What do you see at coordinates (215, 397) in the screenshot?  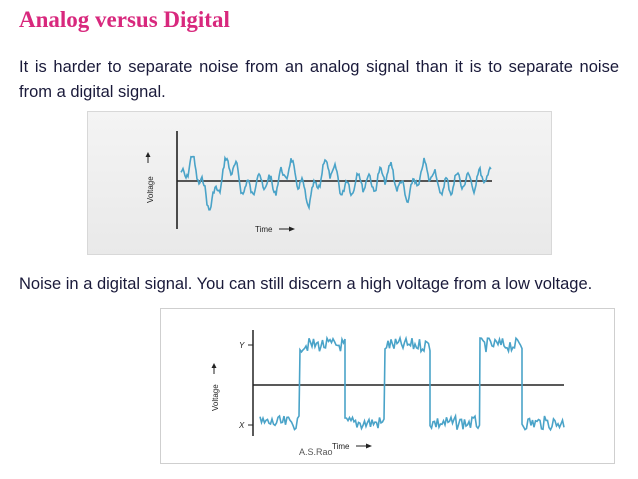 I see `digital-ylabel: Voltage` at bounding box center [215, 397].